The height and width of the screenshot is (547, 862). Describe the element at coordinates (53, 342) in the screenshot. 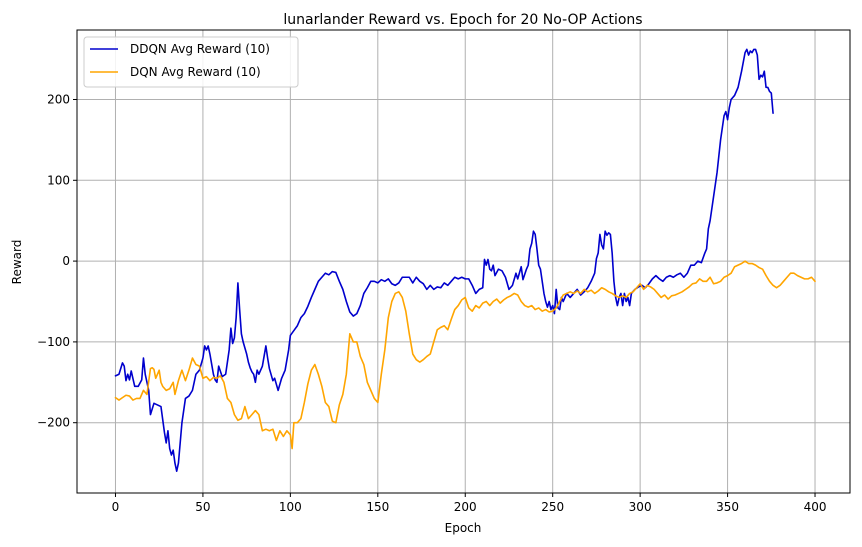

I see `y-tick-label: −100` at that location.